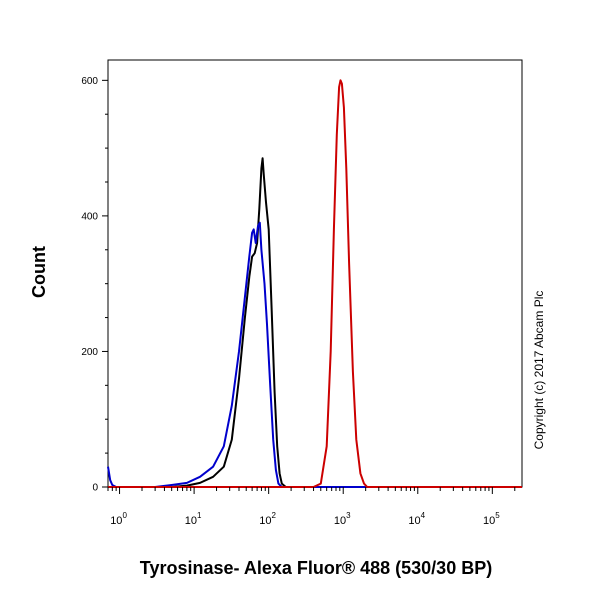 The height and width of the screenshot is (600, 600). What do you see at coordinates (316, 568) in the screenshot?
I see `x-axis-title: Tyrosinase- Alexa Fluor® 488 (530/30 BP)` at bounding box center [316, 568].